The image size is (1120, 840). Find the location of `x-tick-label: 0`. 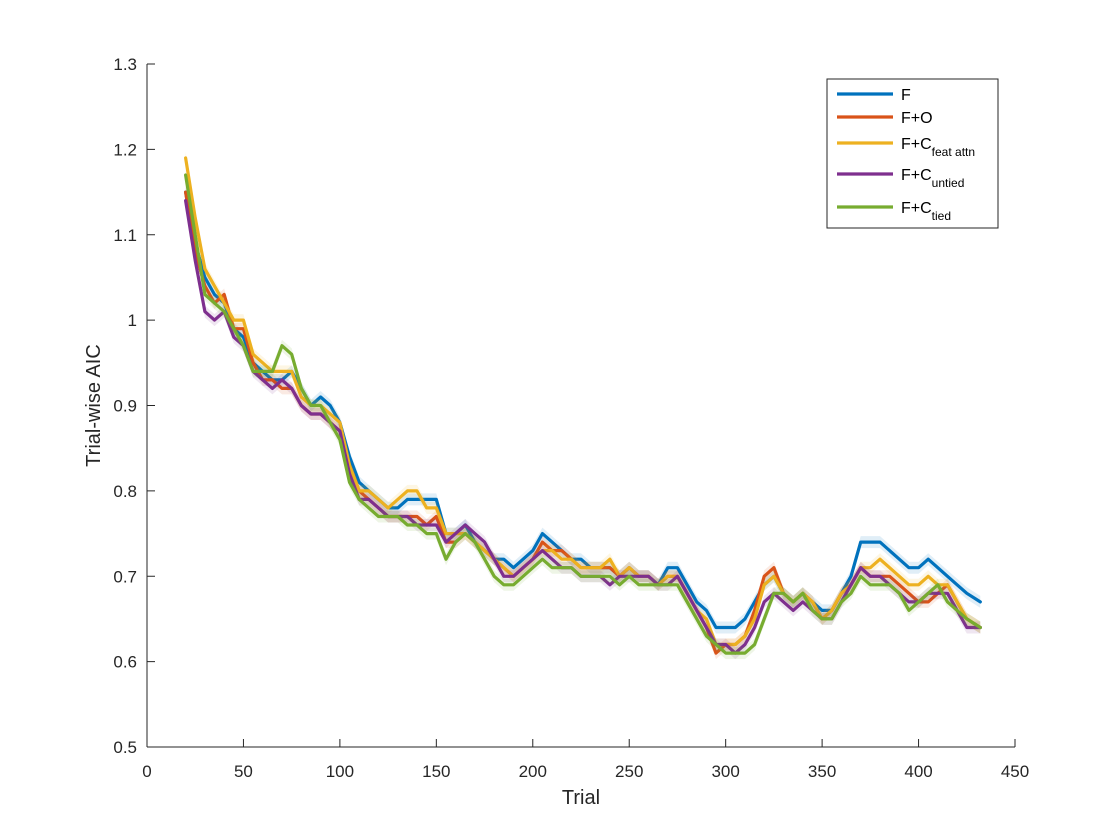

x-tick-label: 0 is located at coordinates (146, 771).